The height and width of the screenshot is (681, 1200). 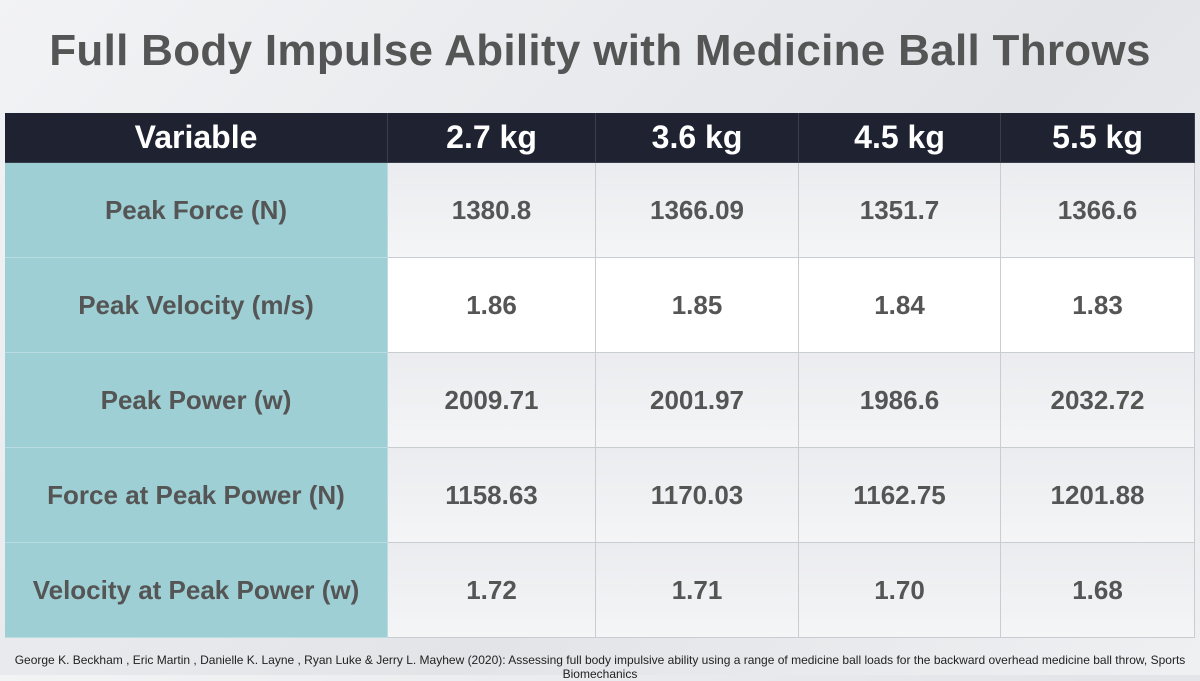 What do you see at coordinates (492, 590) in the screenshot?
I see `value-cell: 1.72` at bounding box center [492, 590].